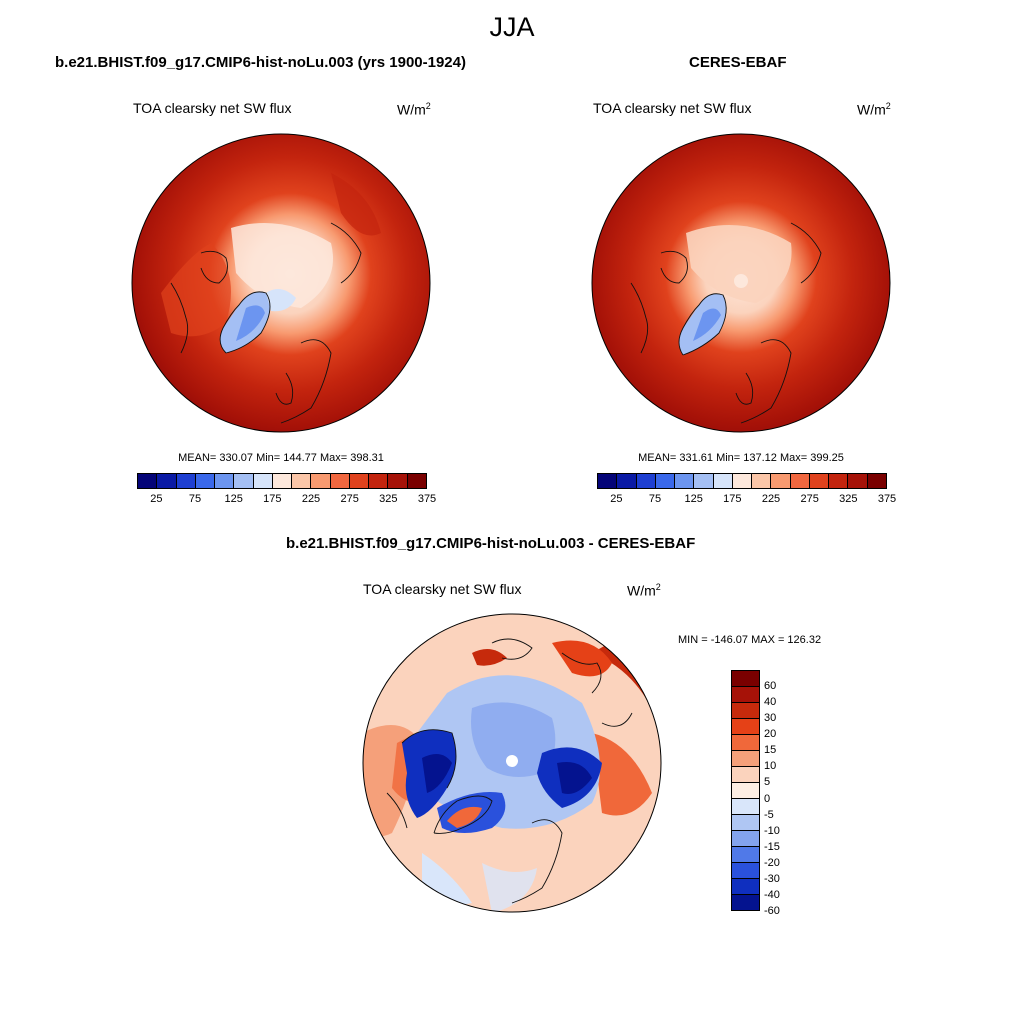  What do you see at coordinates (750, 640) in the screenshot?
I see `diff-stats: MIN = -146.07 MAX = 126.32` at bounding box center [750, 640].